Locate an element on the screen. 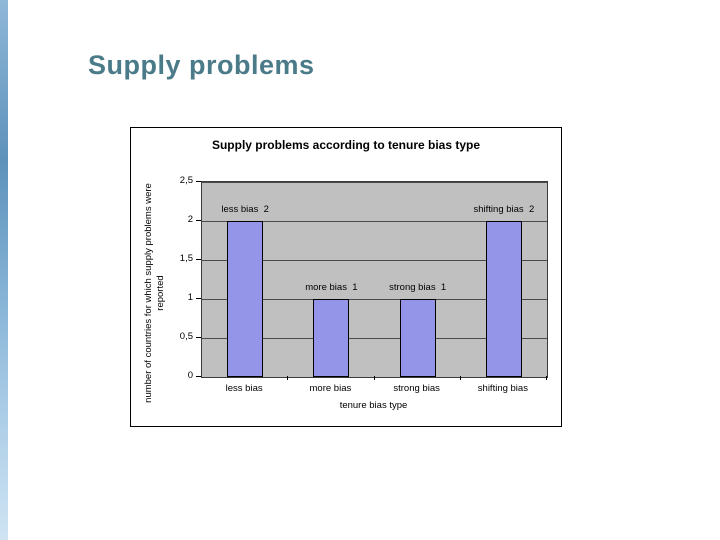 Image resolution: width=720 pixels, height=540 pixels. left-accent-strip is located at coordinates (4, 270).